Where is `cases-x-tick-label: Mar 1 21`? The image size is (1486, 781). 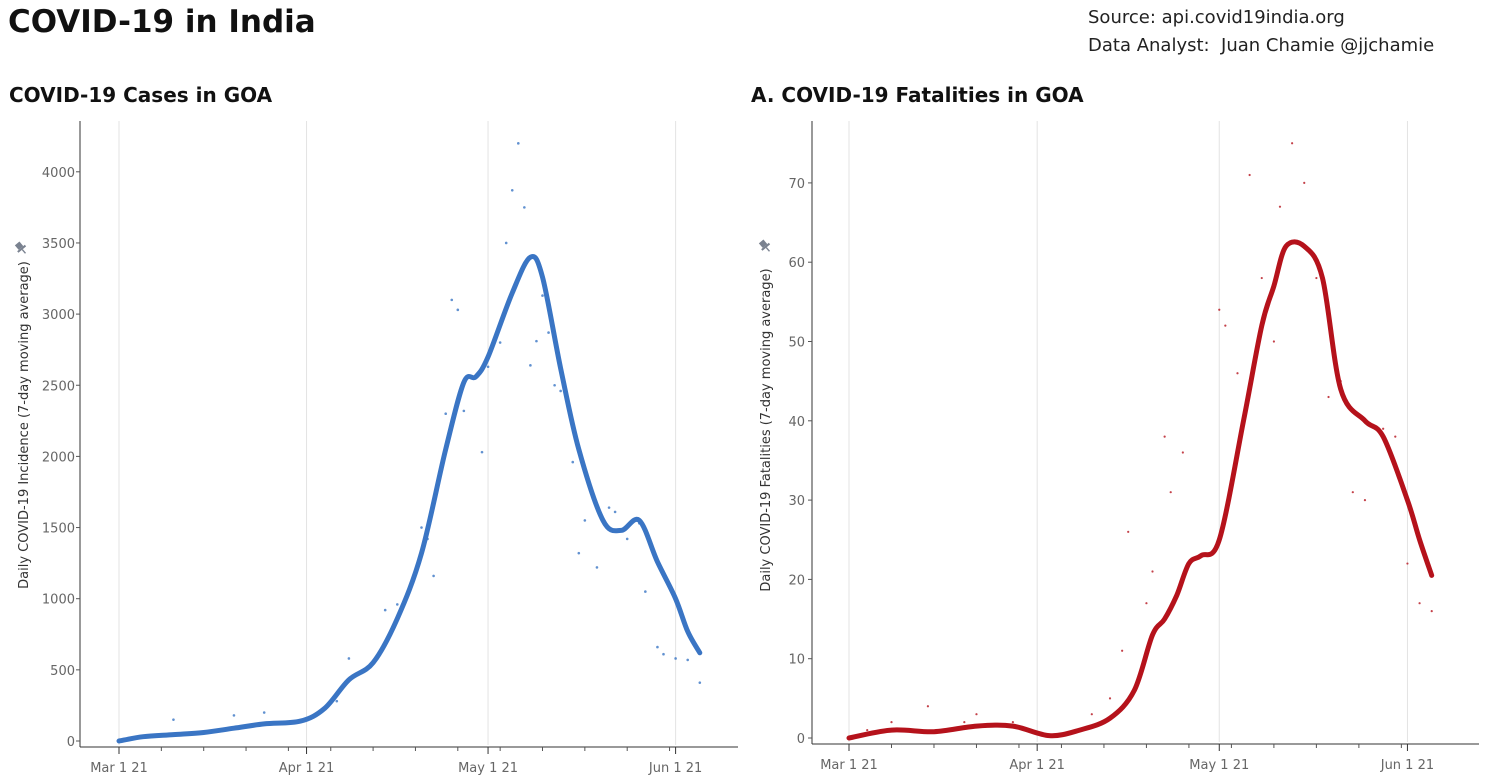 cases-x-tick-label: Mar 1 21 is located at coordinates (119, 768).